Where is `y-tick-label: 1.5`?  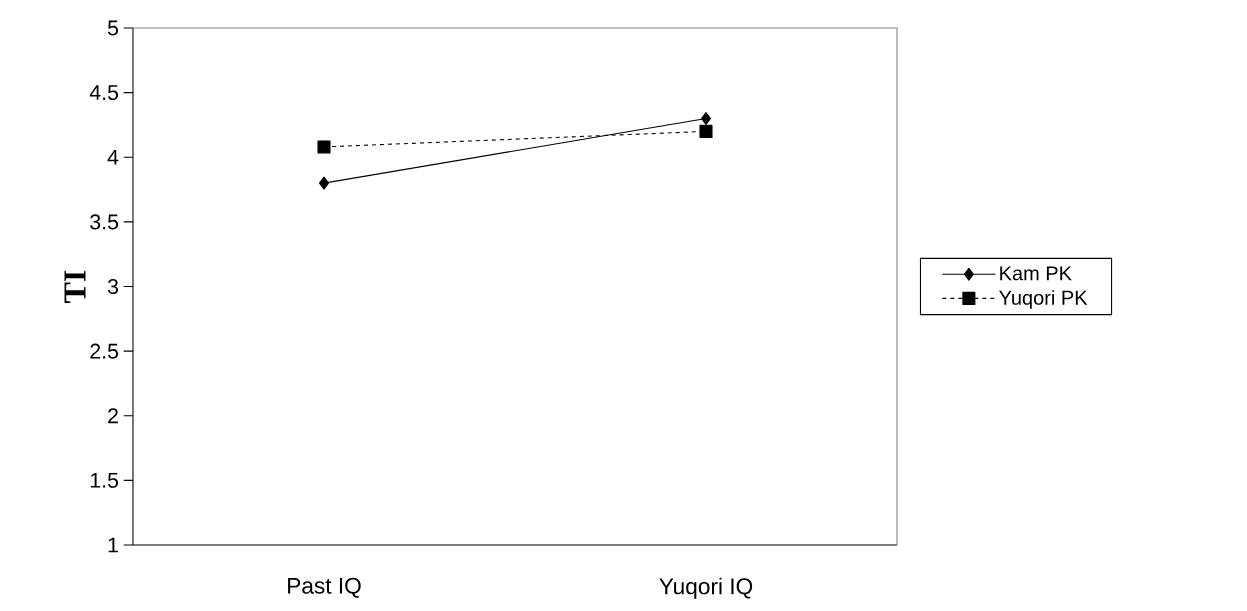 y-tick-label: 1.5 is located at coordinates (104, 480).